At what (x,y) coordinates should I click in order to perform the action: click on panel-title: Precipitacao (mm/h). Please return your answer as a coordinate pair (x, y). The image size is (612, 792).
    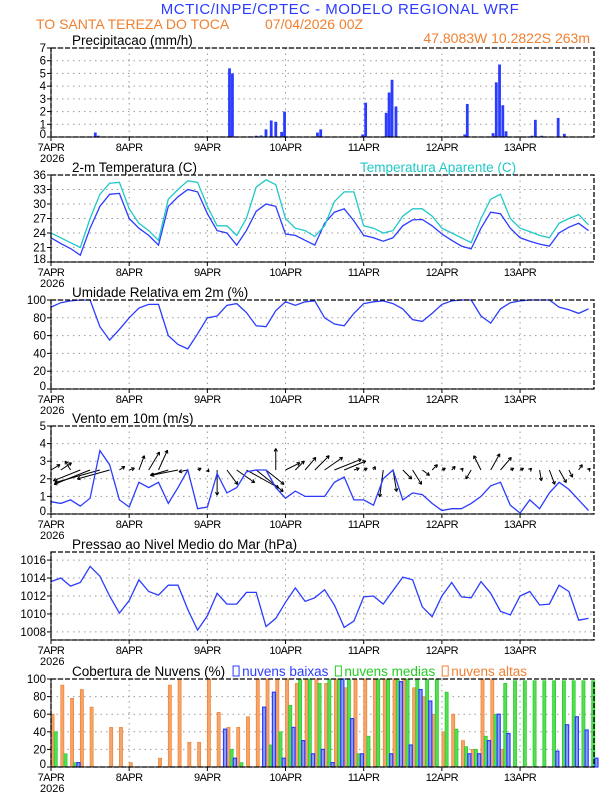
    Looking at the image, I should click on (132, 40).